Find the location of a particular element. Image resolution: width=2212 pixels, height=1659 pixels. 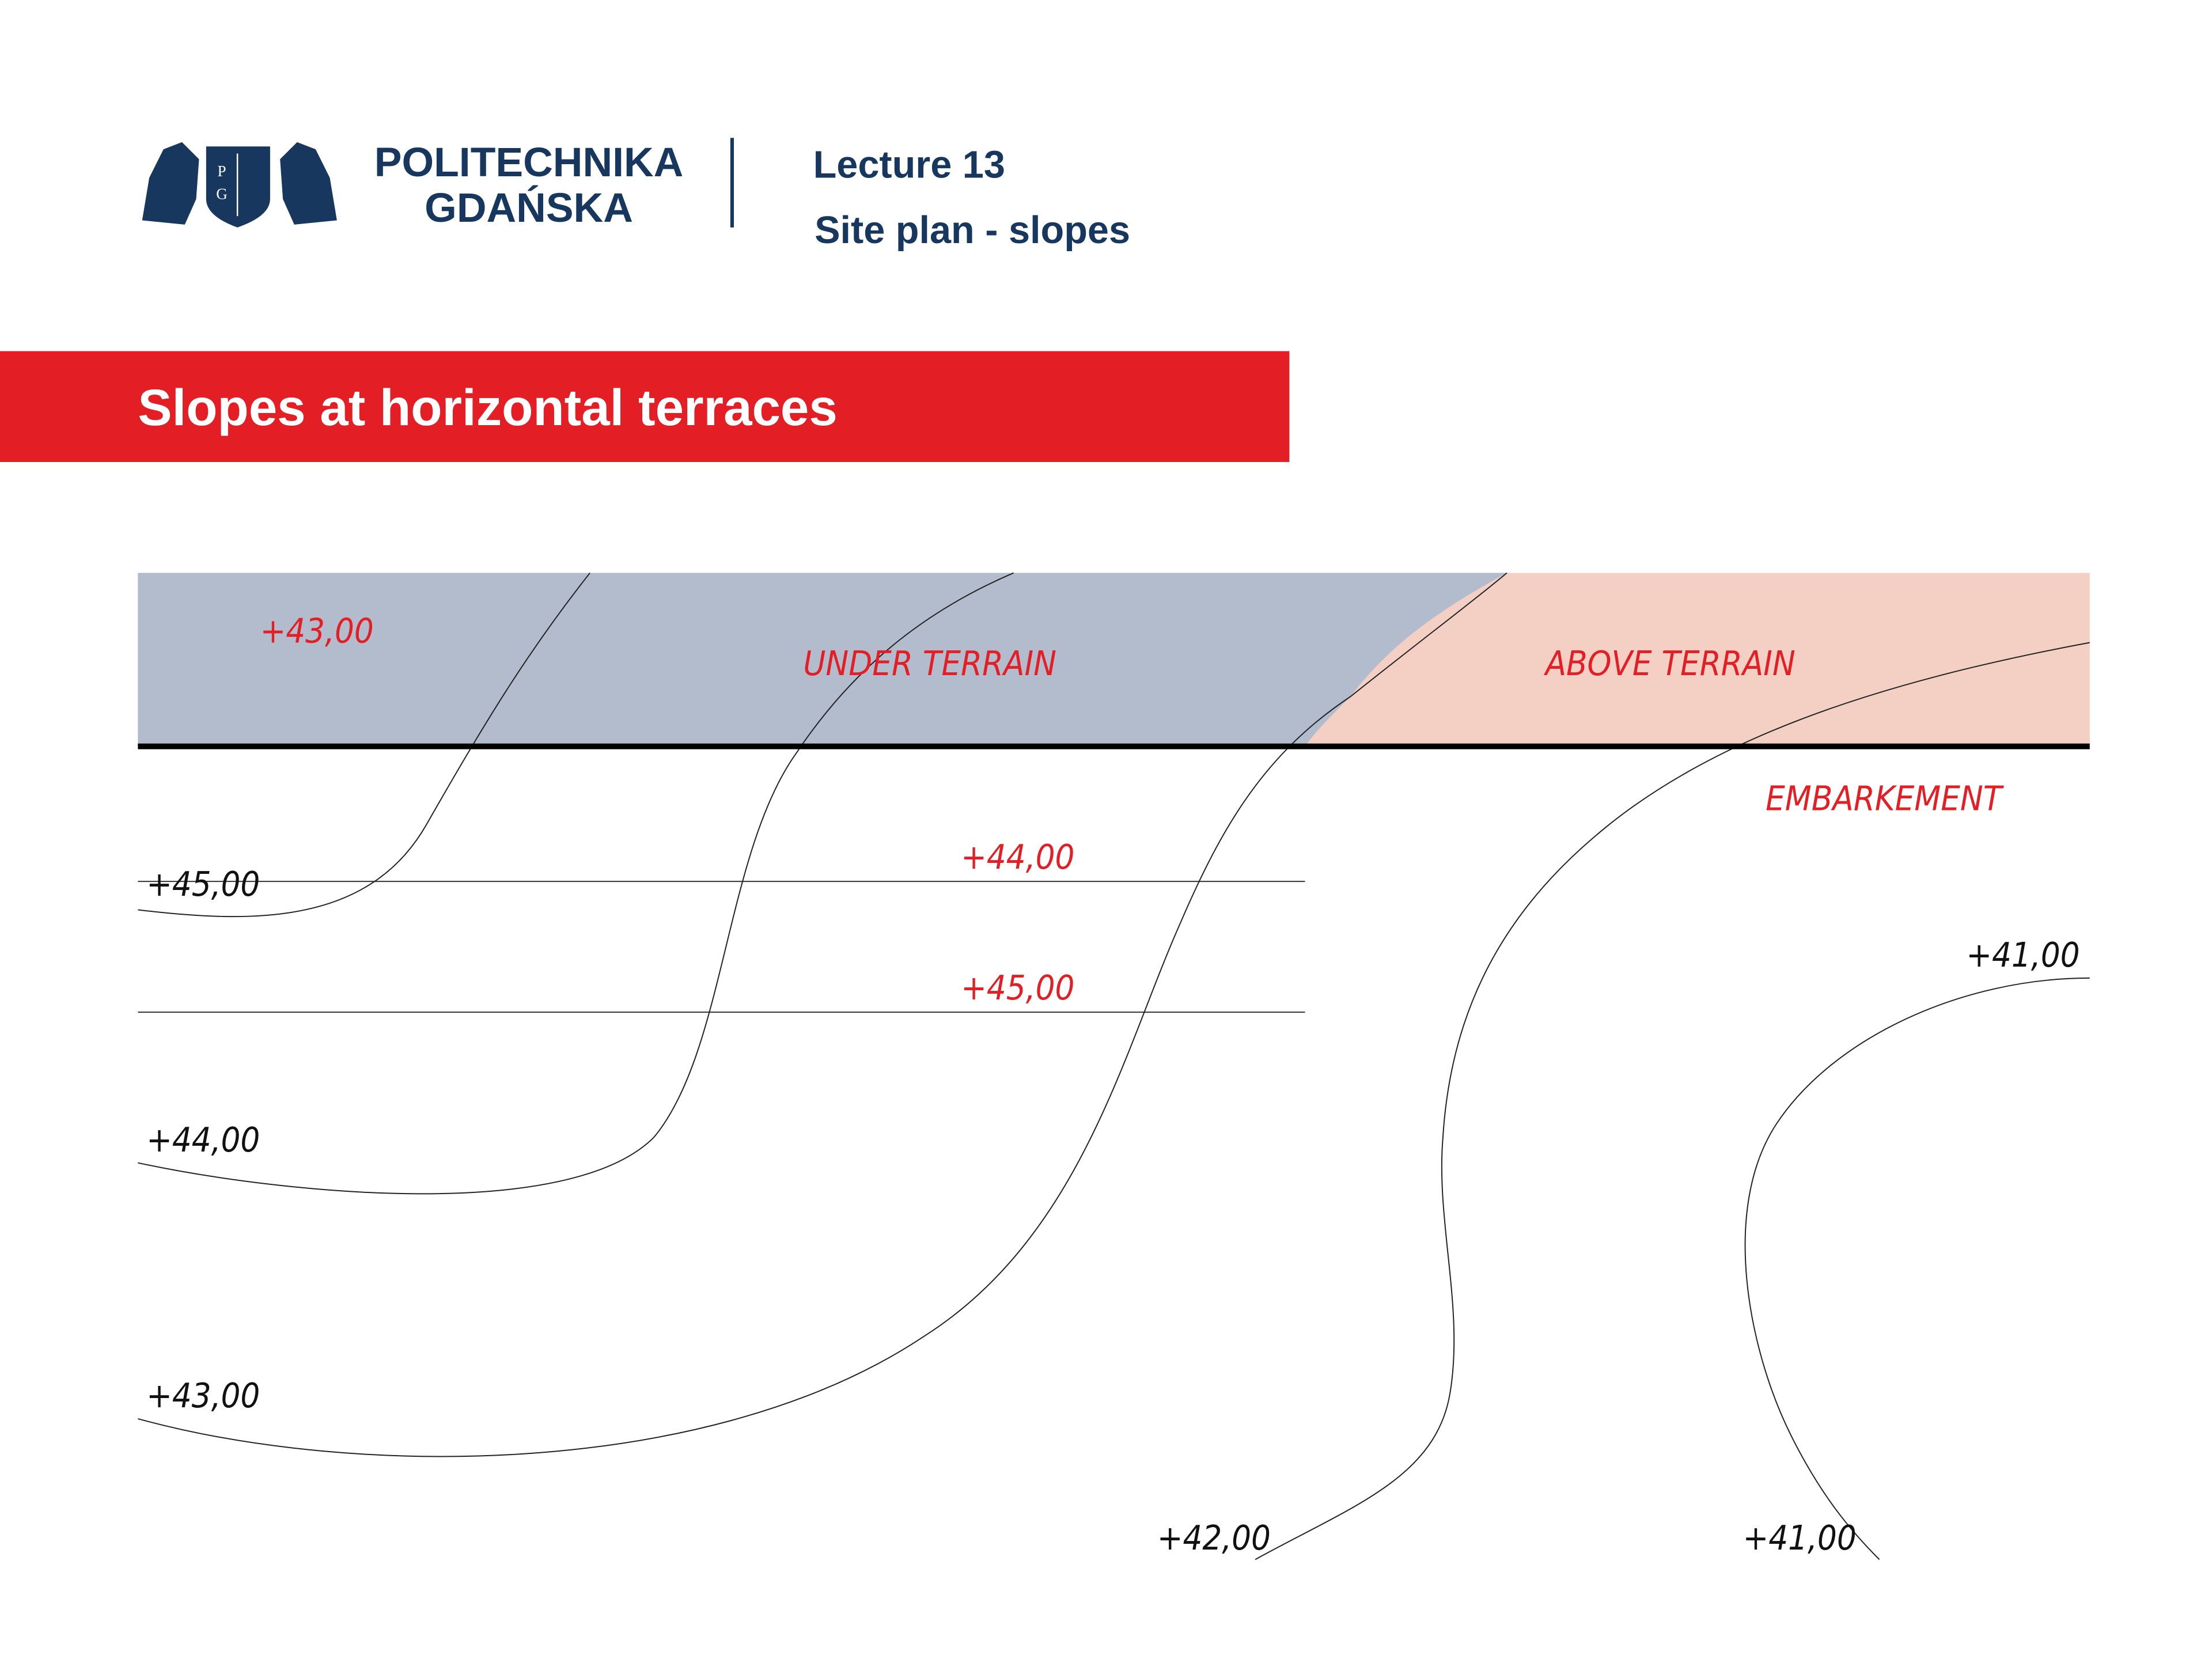

lecture: Lecture 13 is located at coordinates (909, 164).